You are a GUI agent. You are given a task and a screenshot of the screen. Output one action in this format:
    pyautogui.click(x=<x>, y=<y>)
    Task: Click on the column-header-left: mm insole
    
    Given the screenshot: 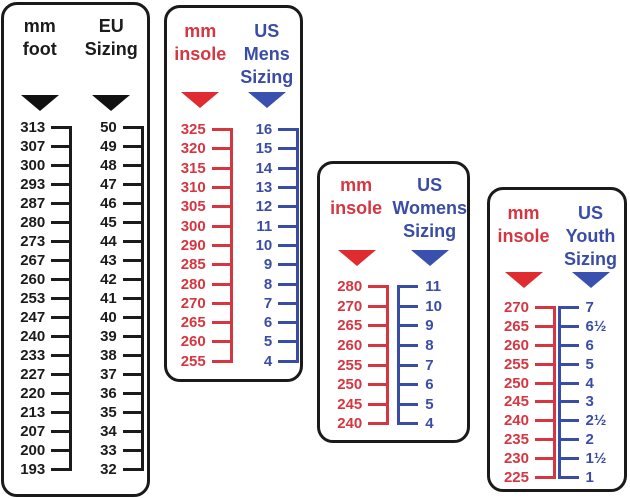 What is the action you would take?
    pyautogui.click(x=200, y=43)
    